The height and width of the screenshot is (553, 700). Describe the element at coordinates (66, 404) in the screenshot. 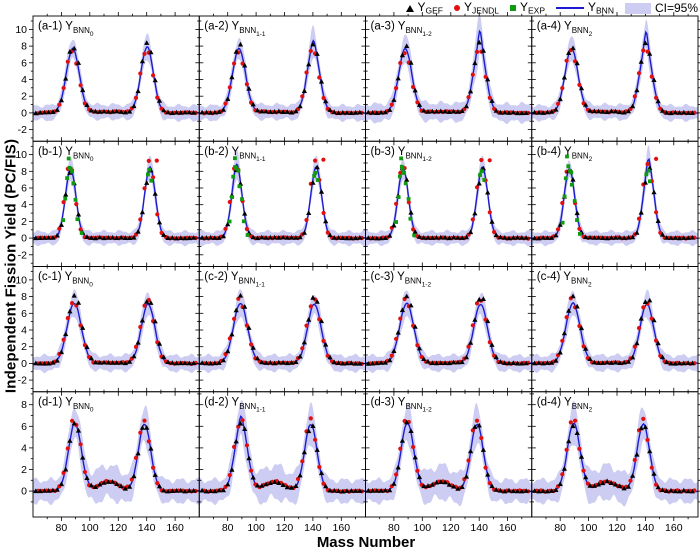

I see `panel-tag: (d-1) YBNN0` at that location.